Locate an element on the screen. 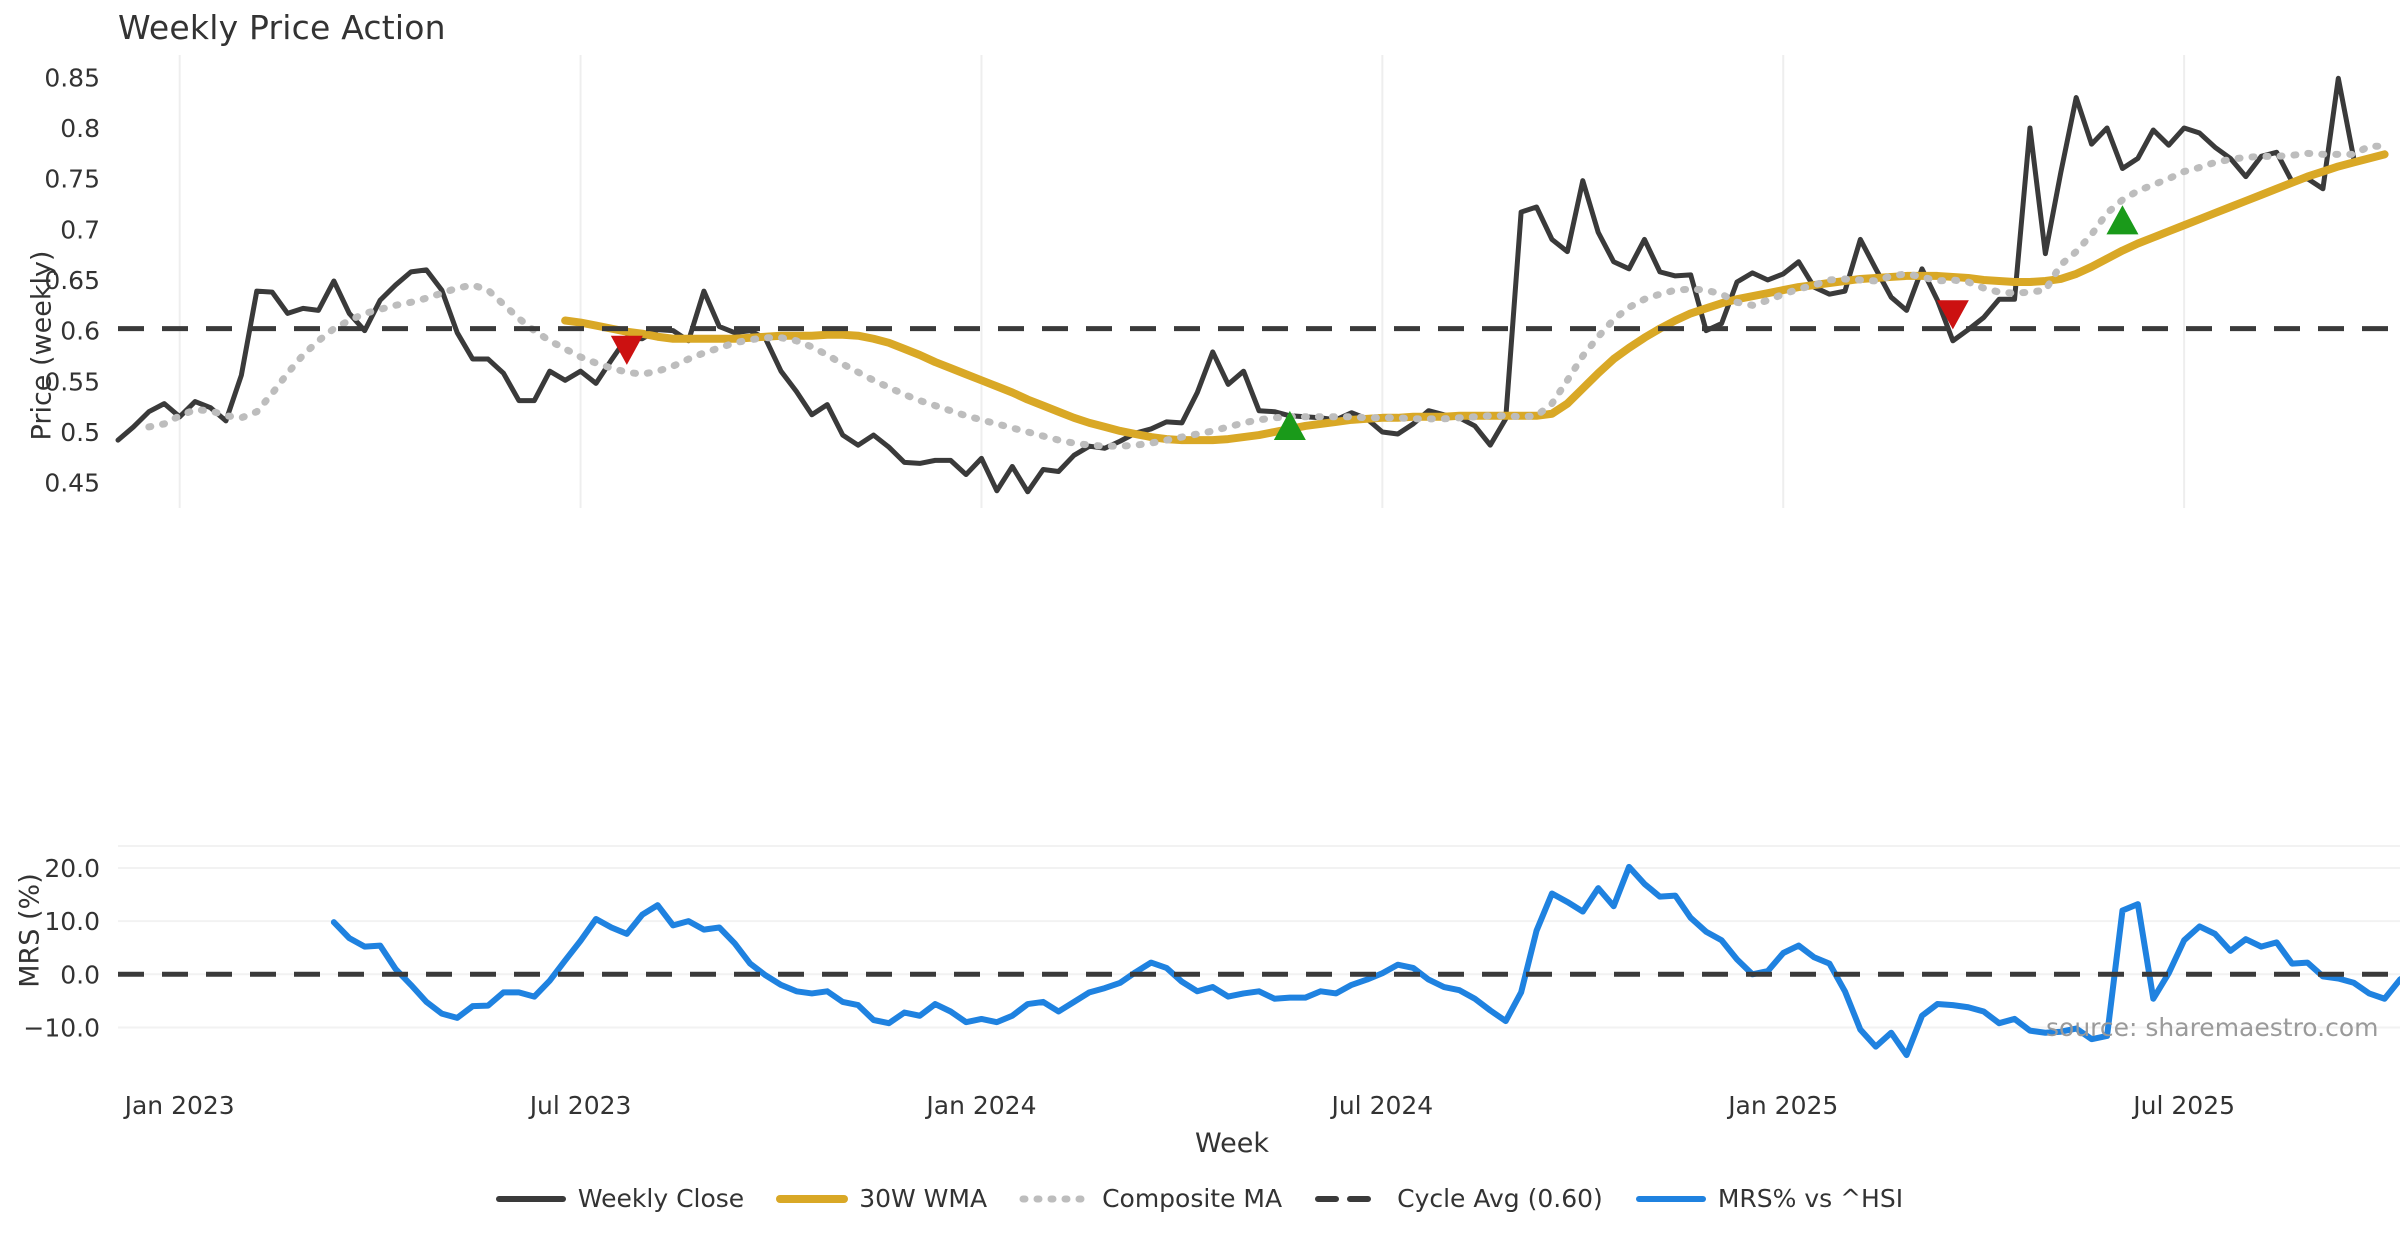  legend-label: Weekly Close is located at coordinates (661, 1198).